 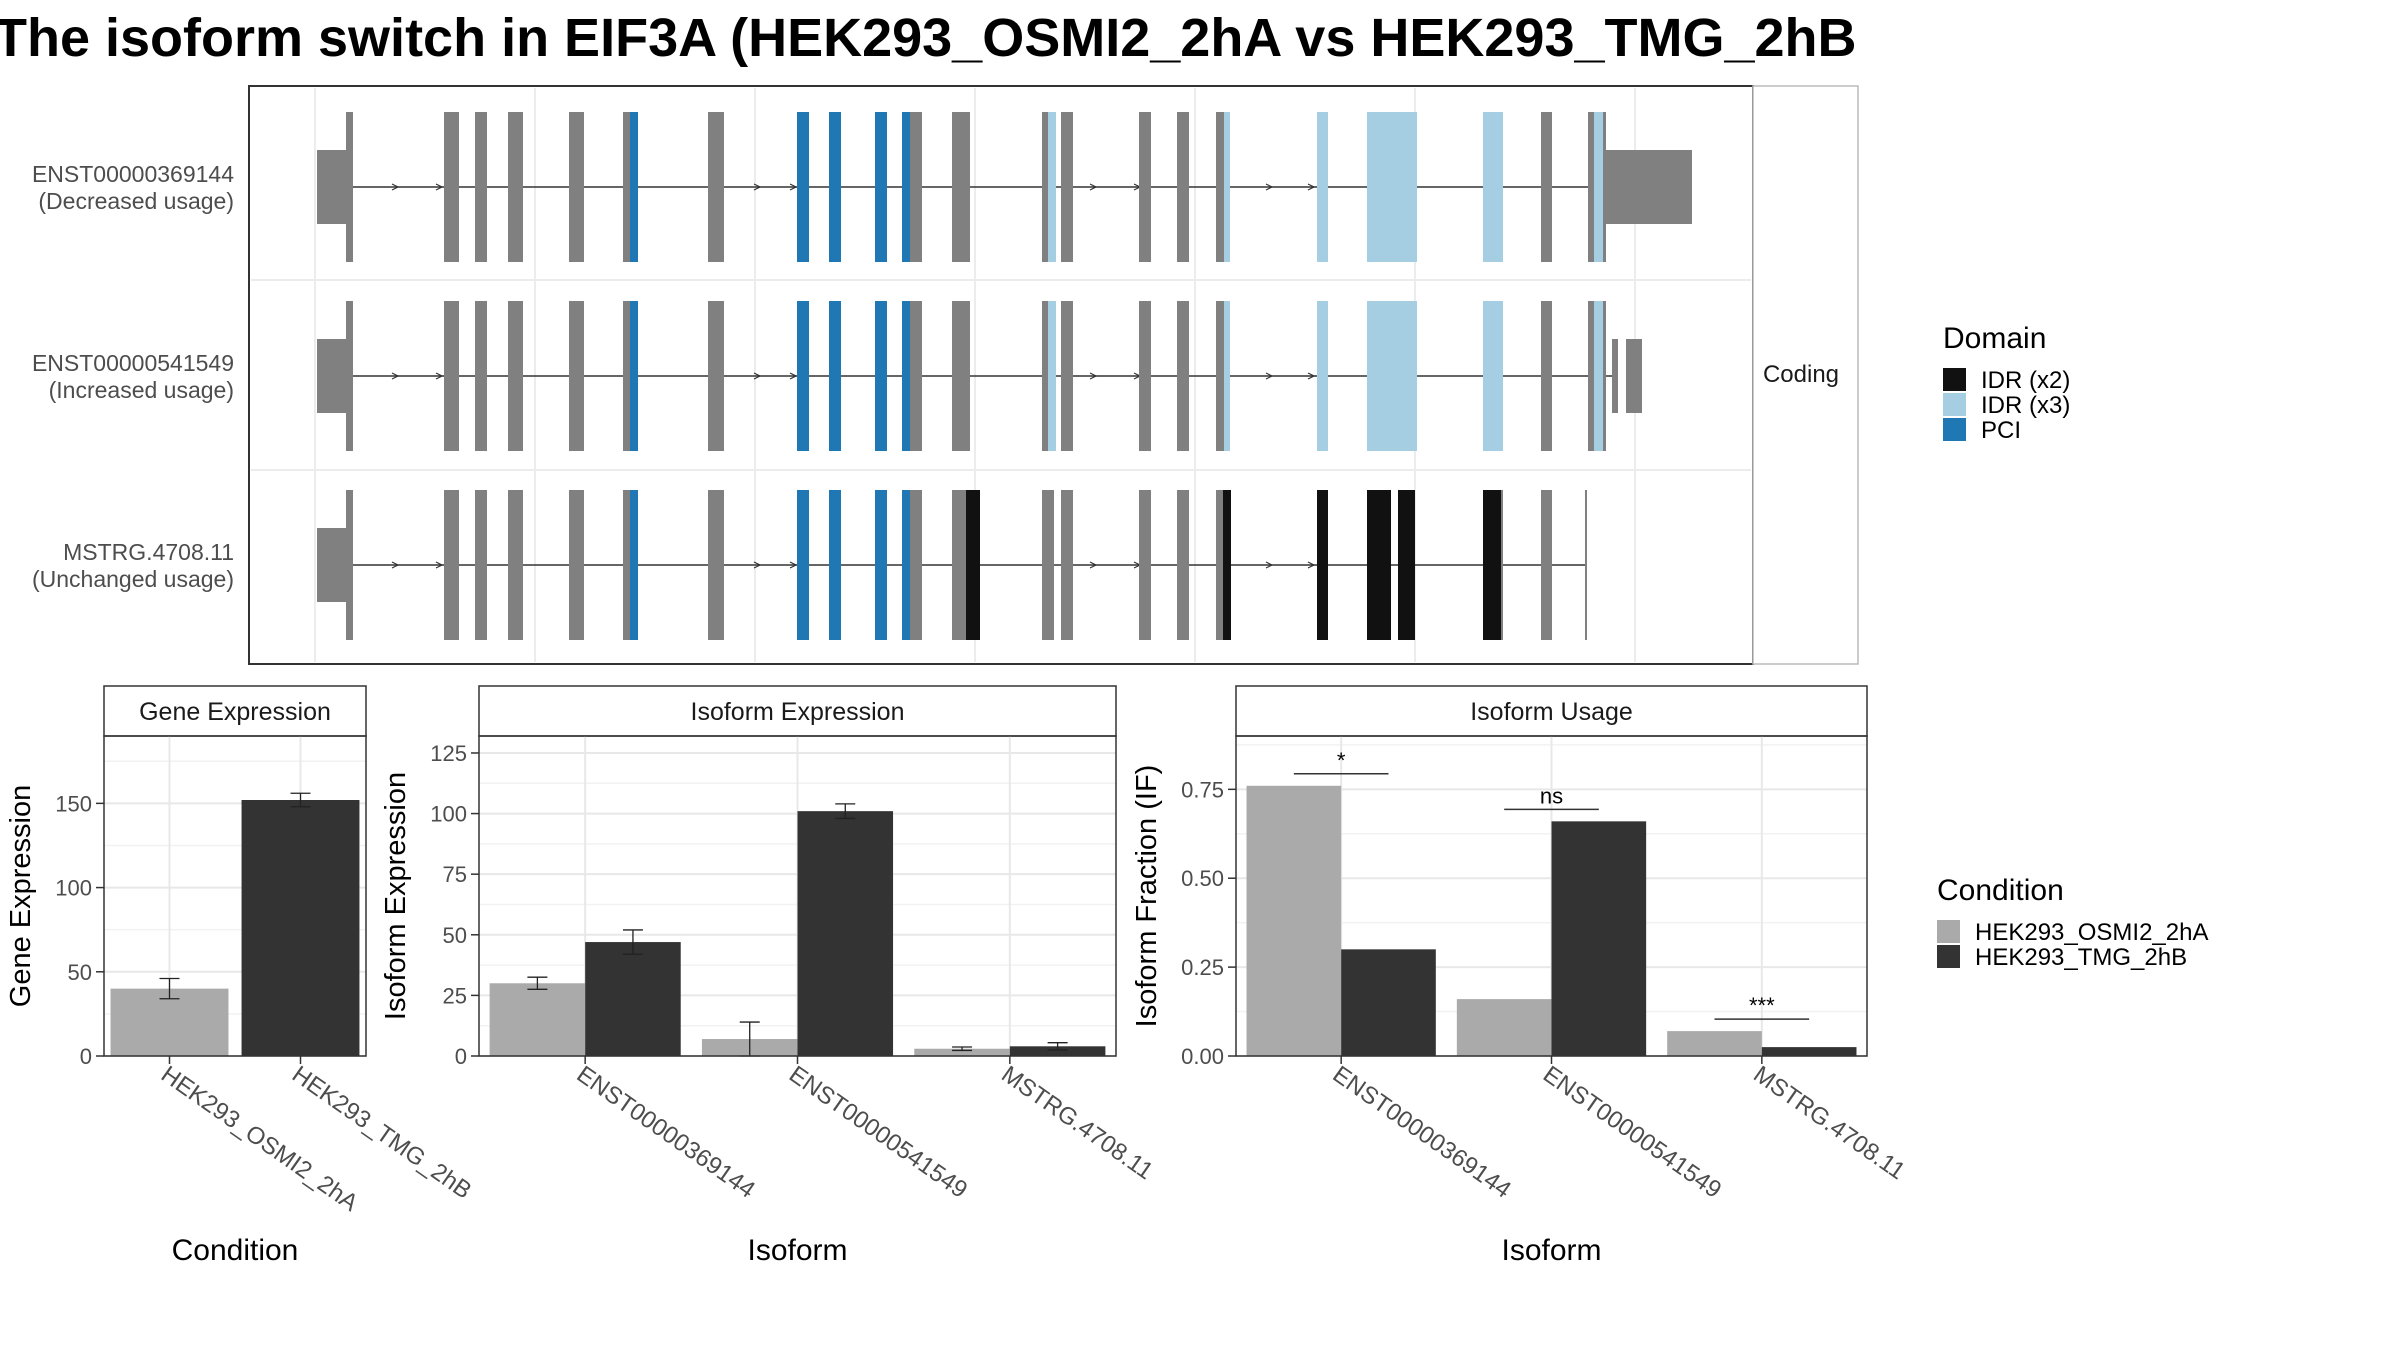 What do you see at coordinates (136, 201) in the screenshot?
I see `transcript-label-usage: (Decreased usage)` at bounding box center [136, 201].